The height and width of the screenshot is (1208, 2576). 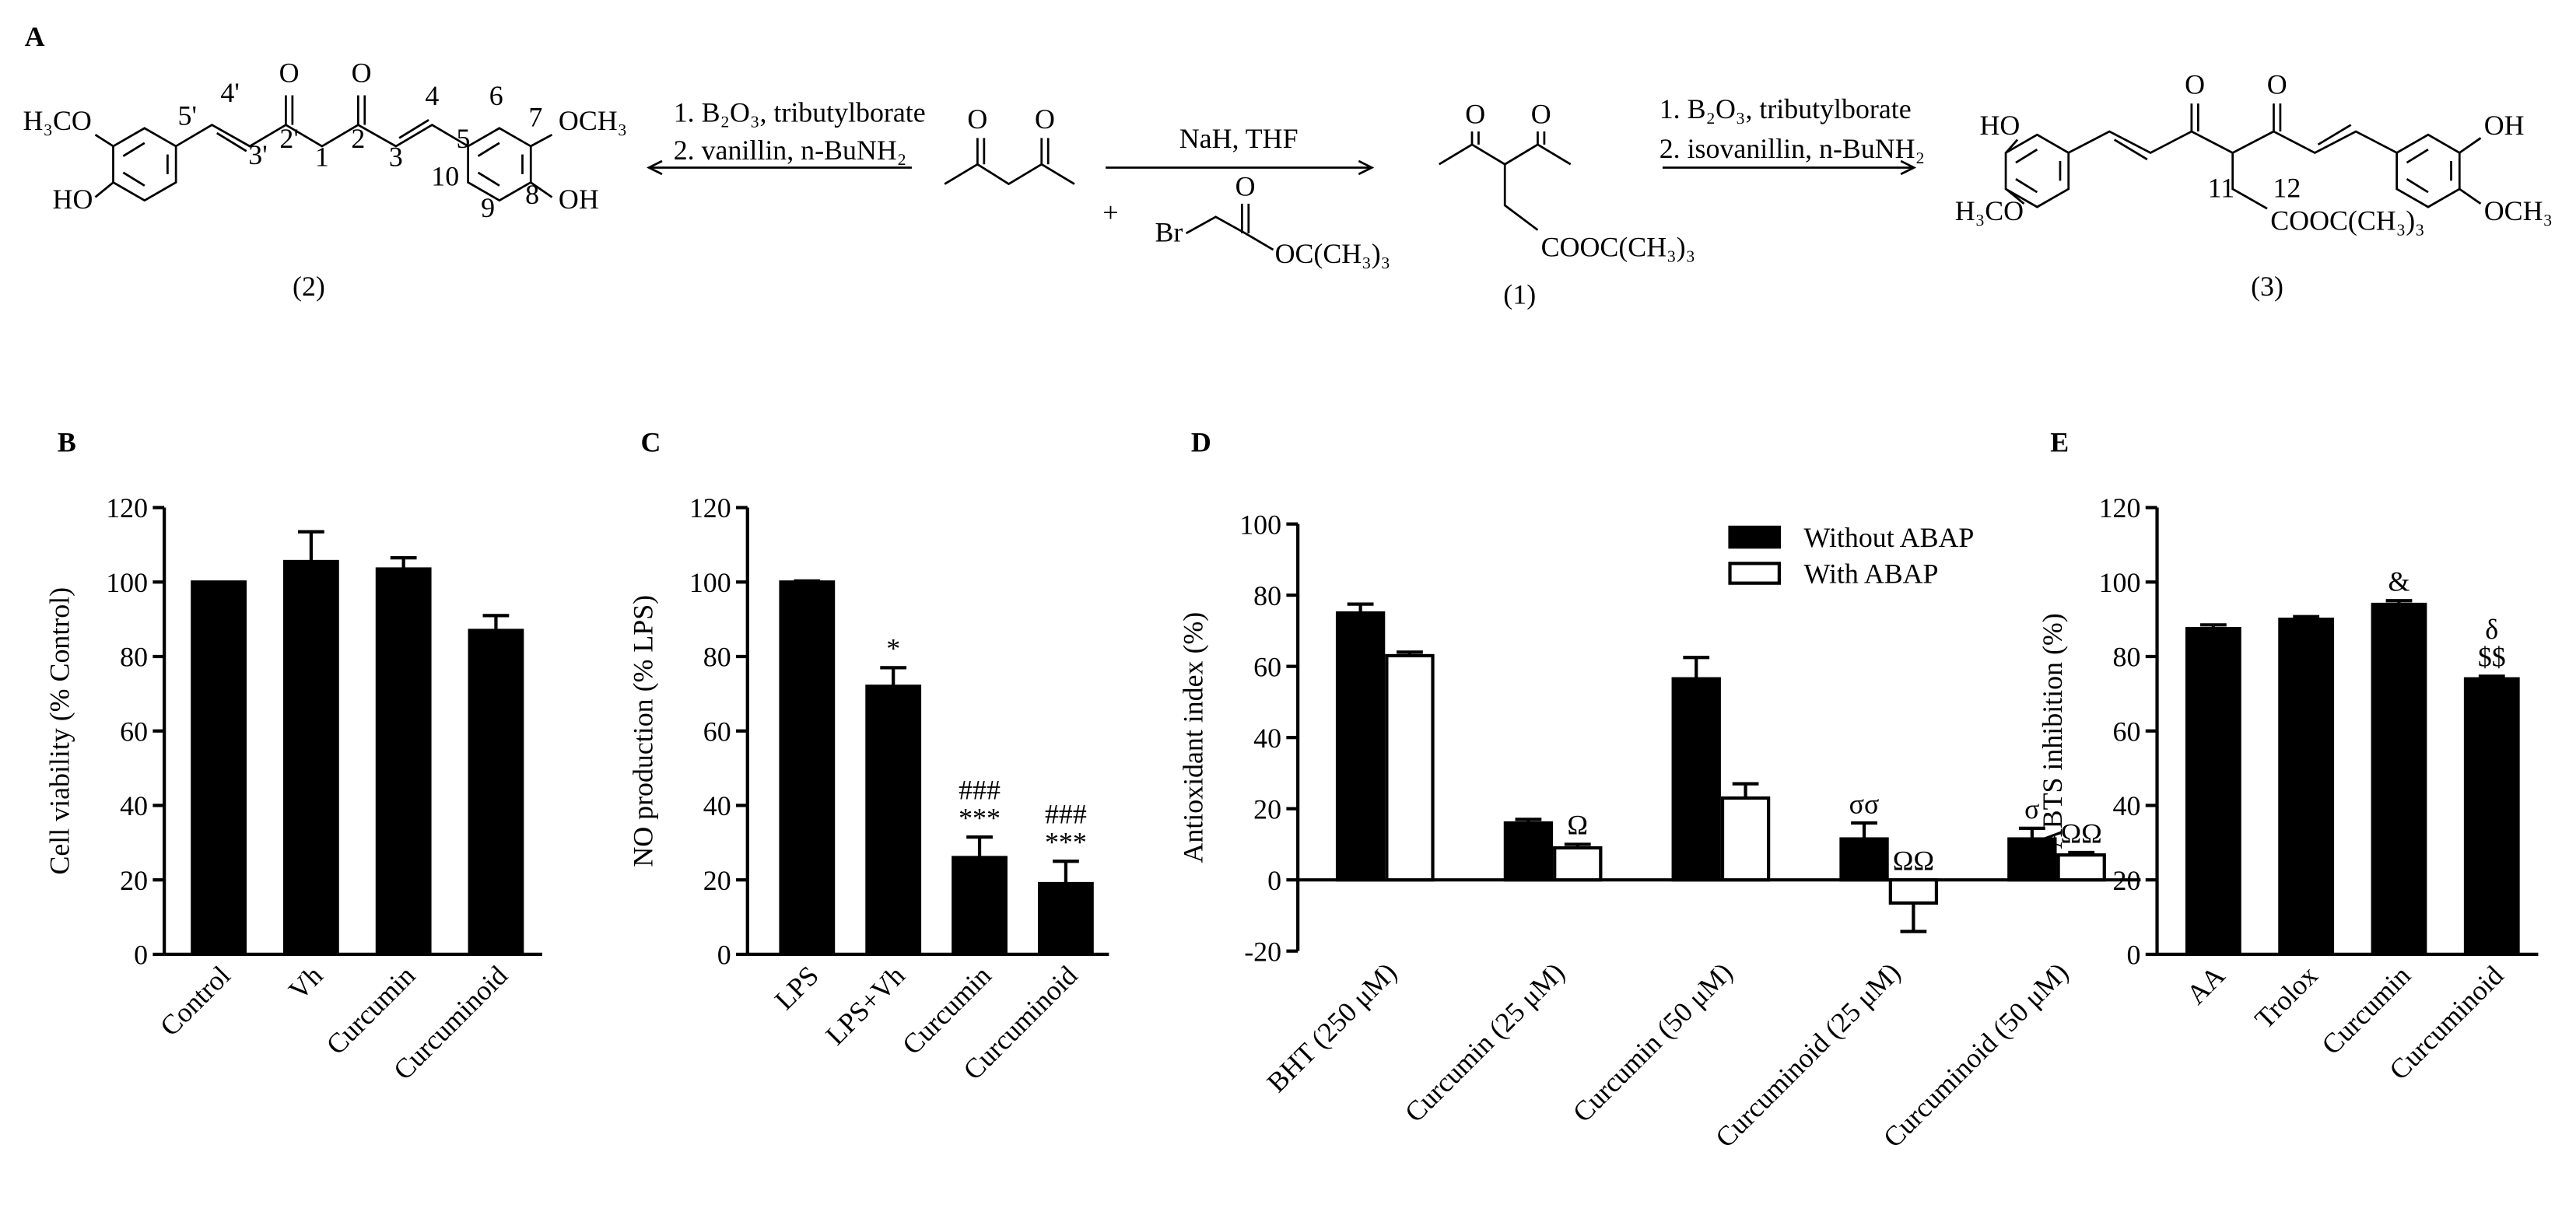 What do you see at coordinates (1262, 951) in the screenshot?
I see `y-tick-label: -20` at bounding box center [1262, 951].